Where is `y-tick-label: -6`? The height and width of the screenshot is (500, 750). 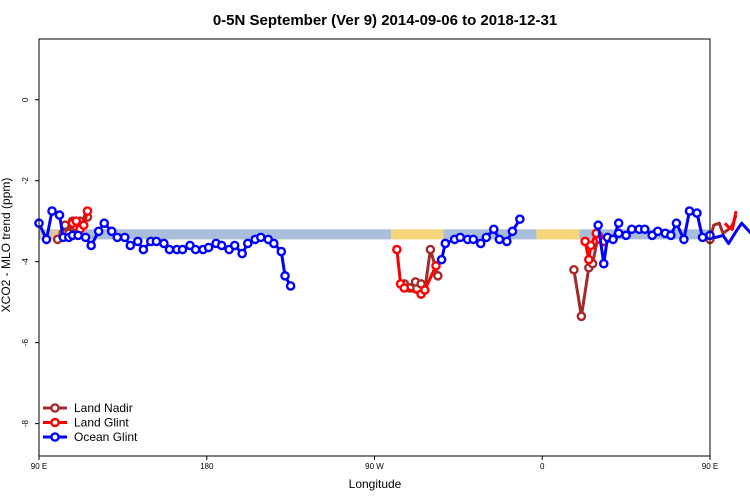
y-tick-label: -6 is located at coordinates (25, 343).